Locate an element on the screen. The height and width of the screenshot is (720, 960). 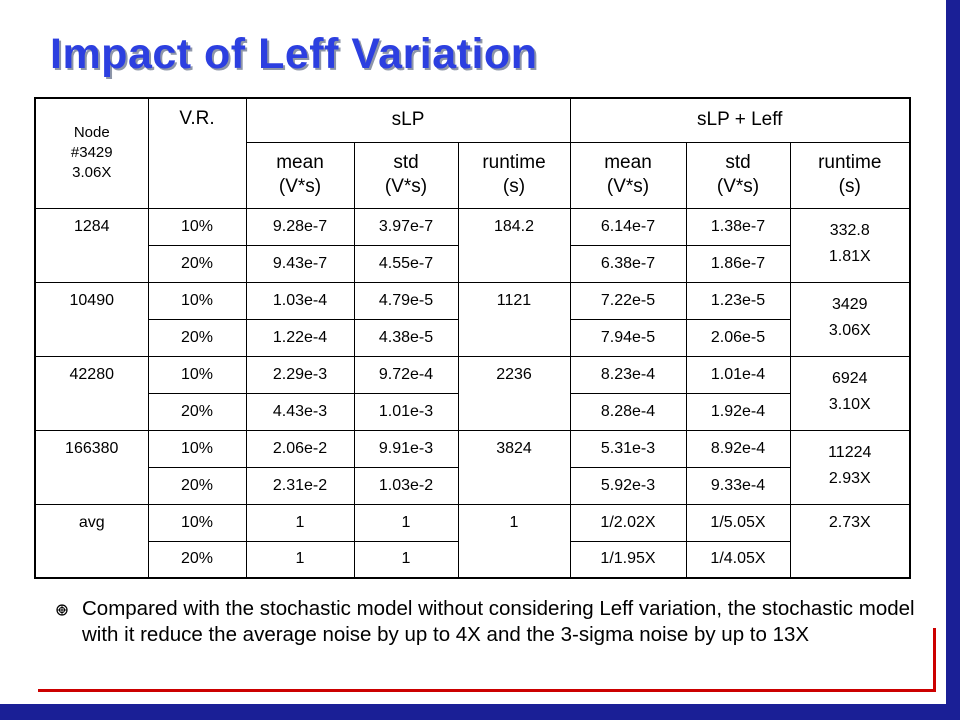
leff-std-cell: 1/5.05X is located at coordinates (738, 522).